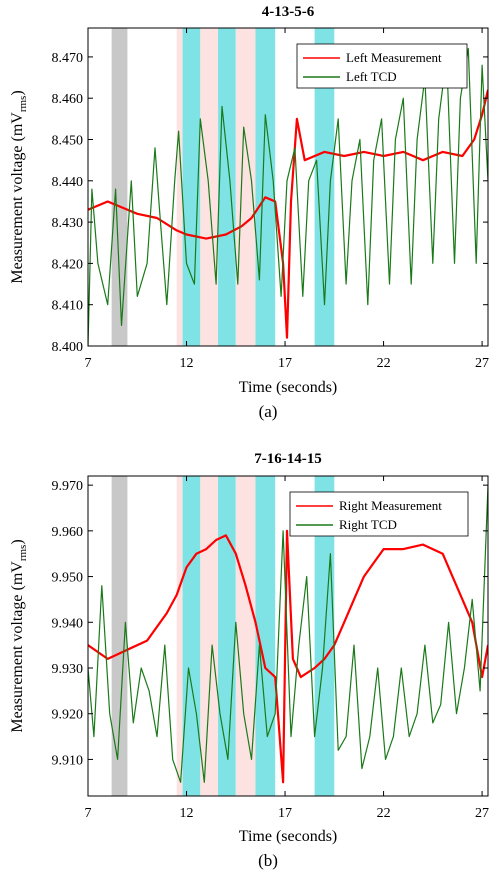  Describe the element at coordinates (285, 813) in the screenshot. I see `x-tick-label-b-2: 17` at that location.